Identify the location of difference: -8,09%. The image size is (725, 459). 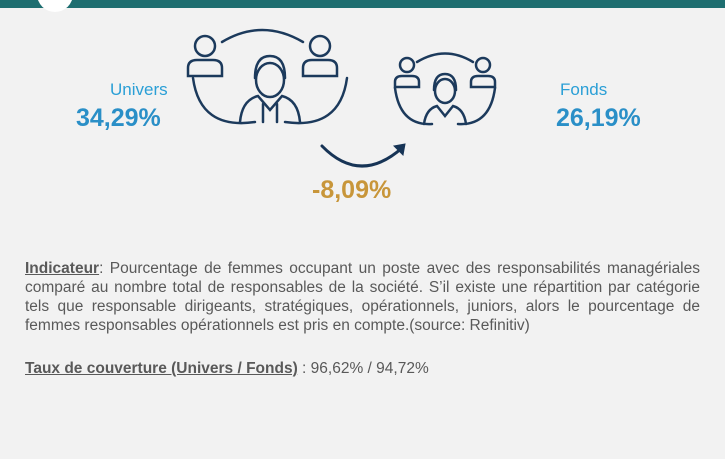
(352, 190).